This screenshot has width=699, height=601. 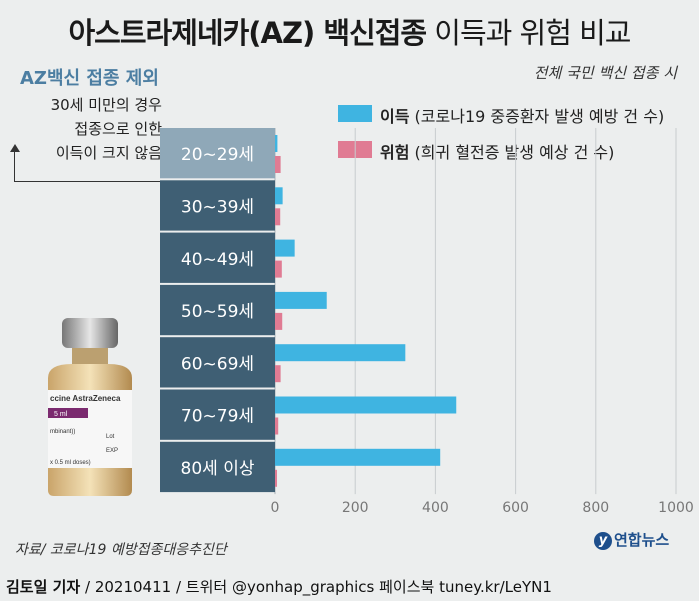 What do you see at coordinates (217, 417) in the screenshot?
I see `category-label: 70∼79세` at bounding box center [217, 417].